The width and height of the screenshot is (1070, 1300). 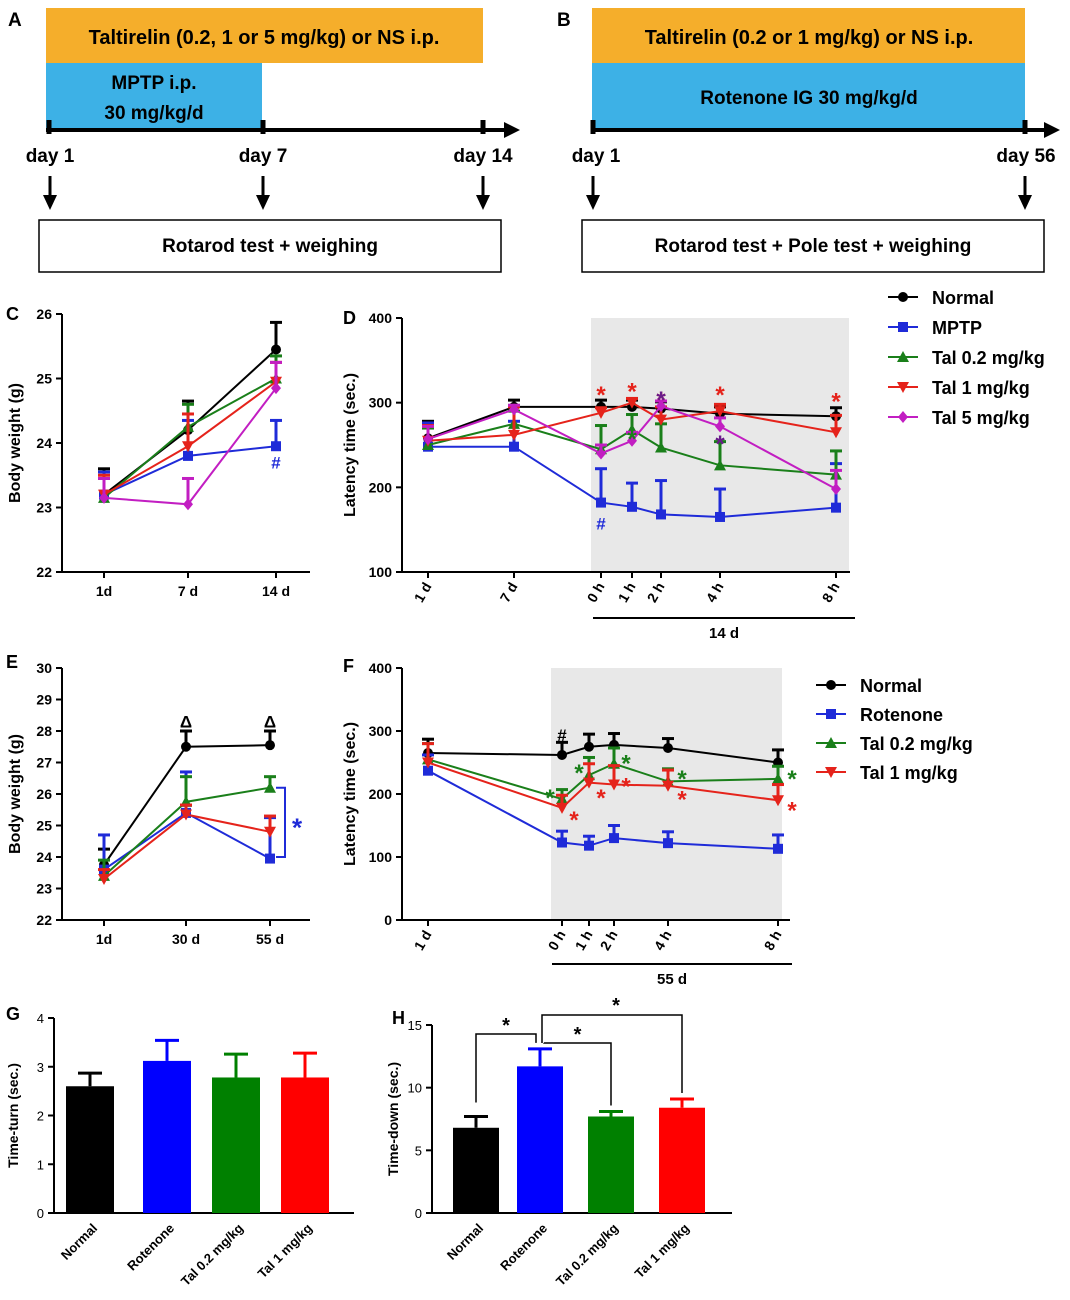 I want to click on y-tick-label: 0, so click(x=418, y=1213).